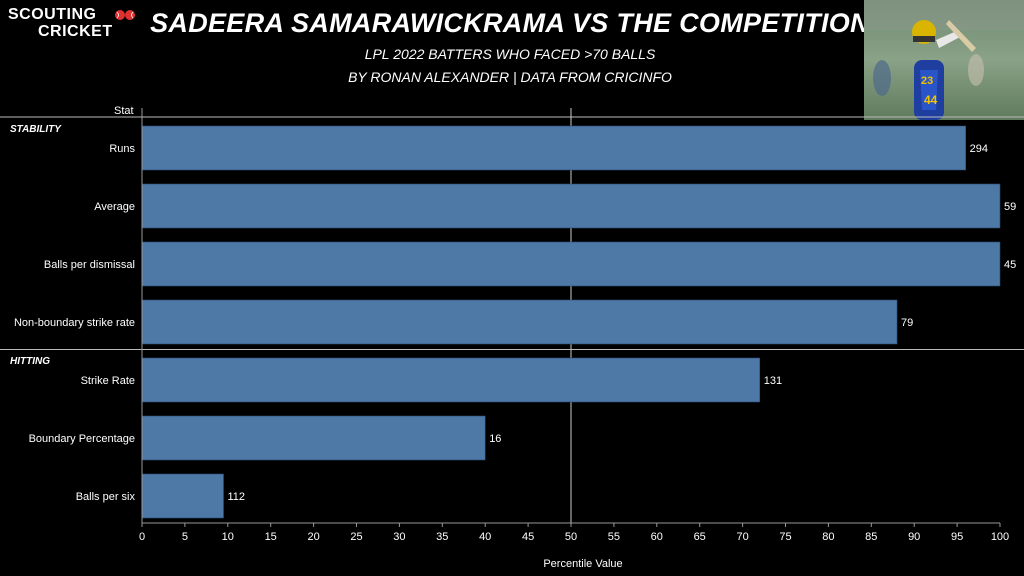 The width and height of the screenshot is (1024, 576). Describe the element at coordinates (907, 323) in the screenshot. I see `data-label: 79` at that location.